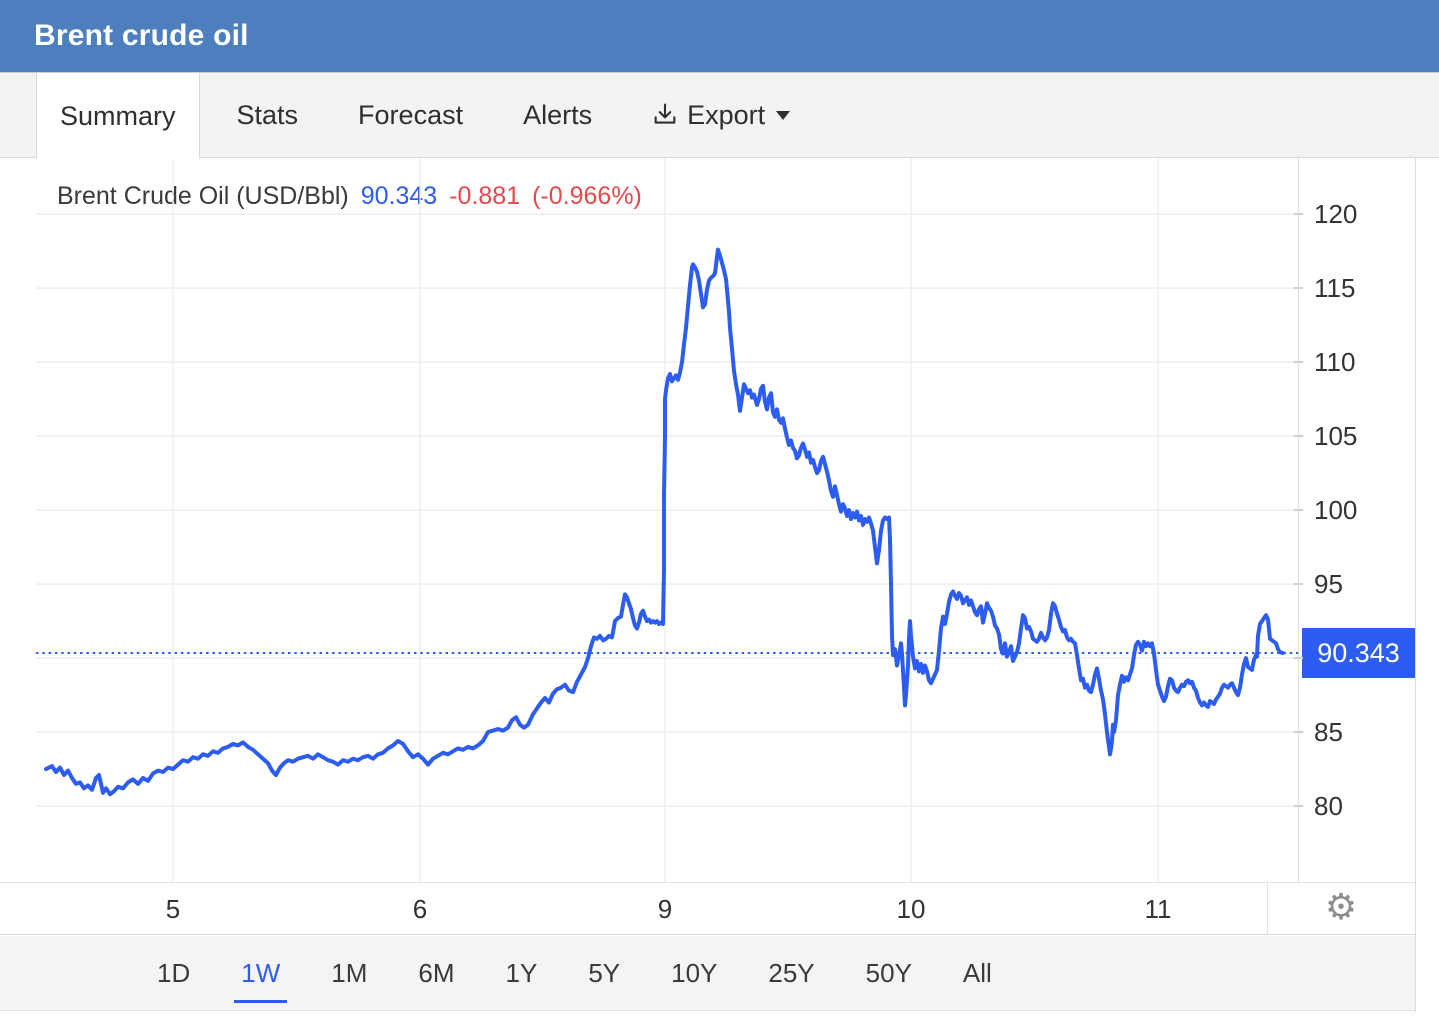 The height and width of the screenshot is (1025, 1439). I want to click on range-1m: 1M, so click(349, 972).